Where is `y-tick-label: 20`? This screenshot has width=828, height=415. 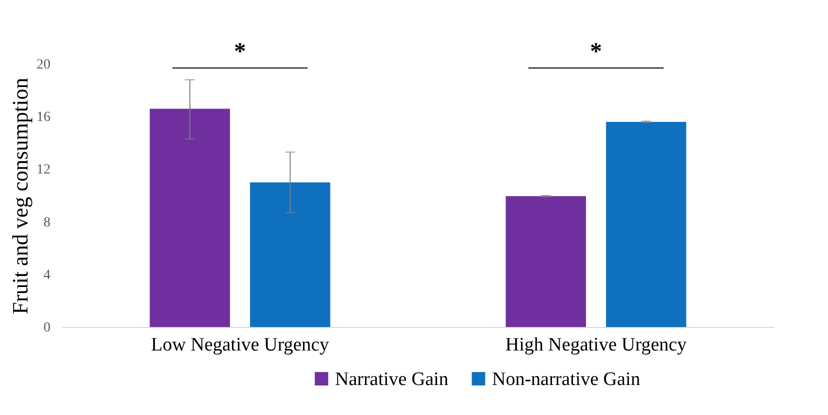
y-tick-label: 20 is located at coordinates (43, 65).